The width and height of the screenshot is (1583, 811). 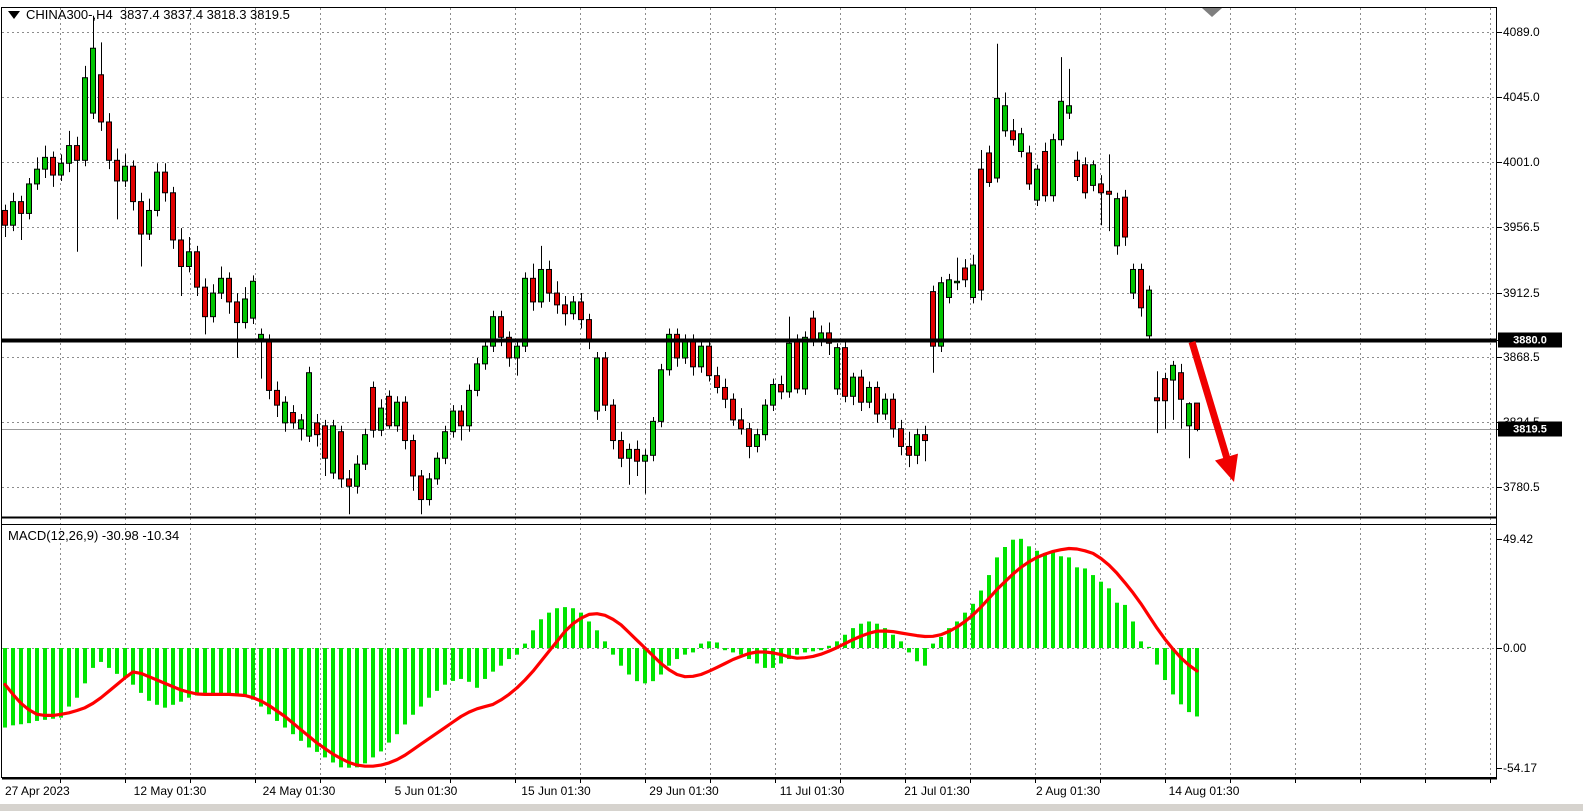 I want to click on chart-shift-marker-icon, so click(x=1212, y=12).